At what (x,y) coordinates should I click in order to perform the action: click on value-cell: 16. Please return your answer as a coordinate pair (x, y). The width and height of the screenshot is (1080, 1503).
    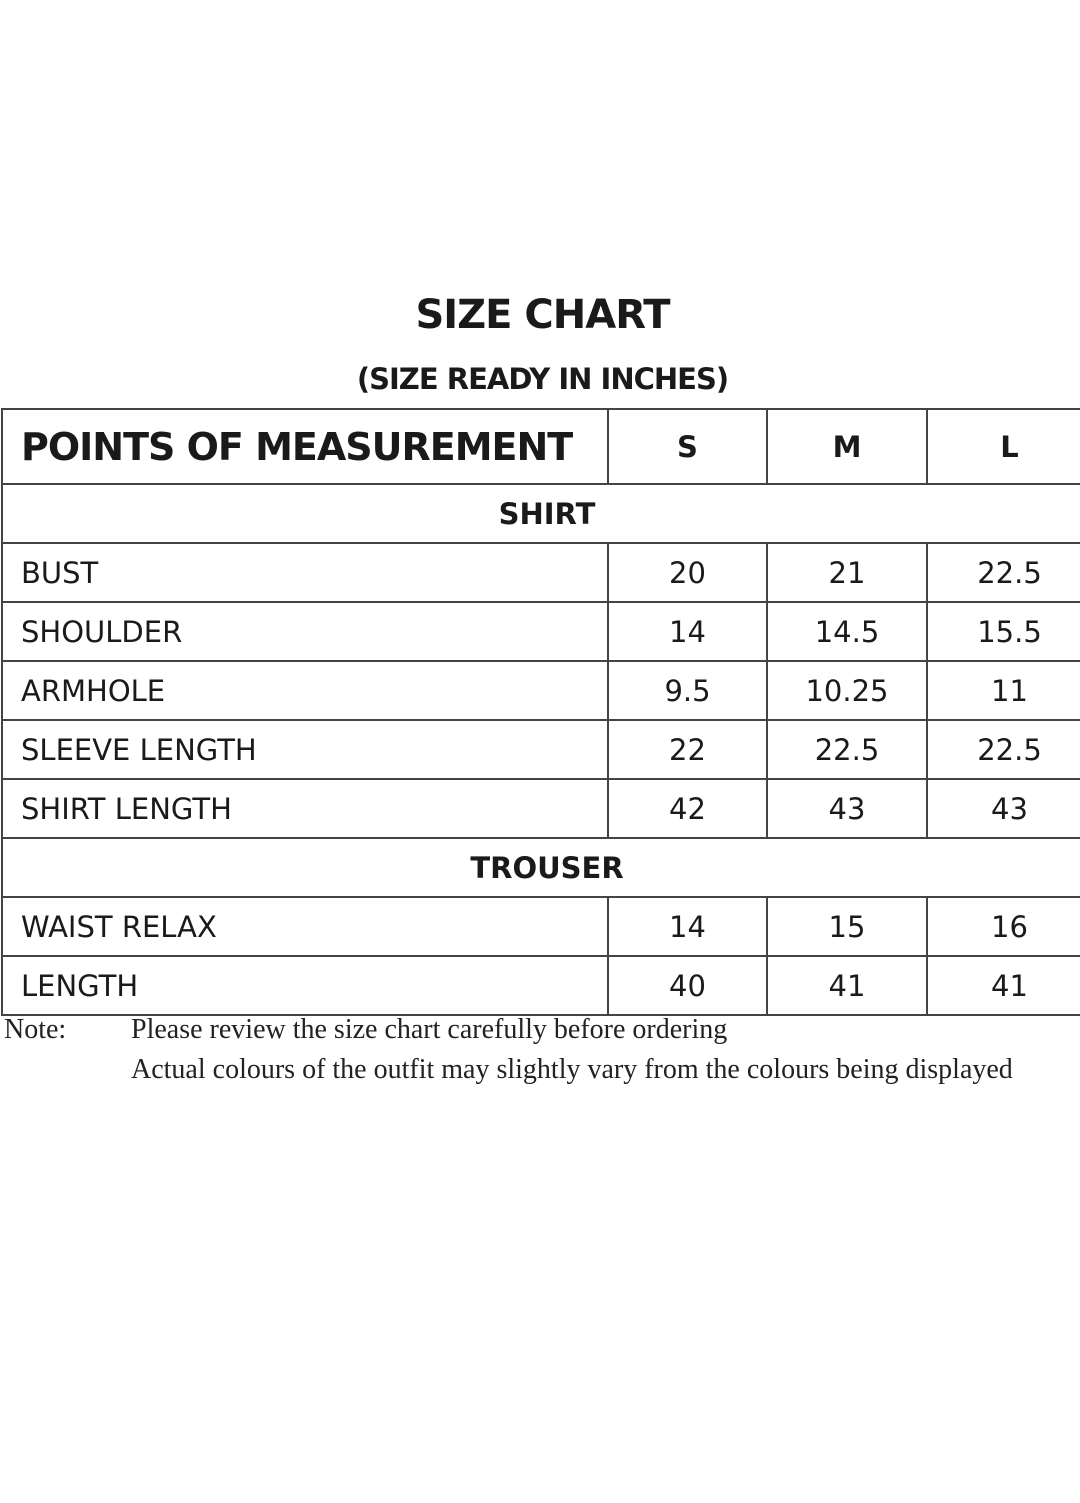
    Looking at the image, I should click on (1003, 926).